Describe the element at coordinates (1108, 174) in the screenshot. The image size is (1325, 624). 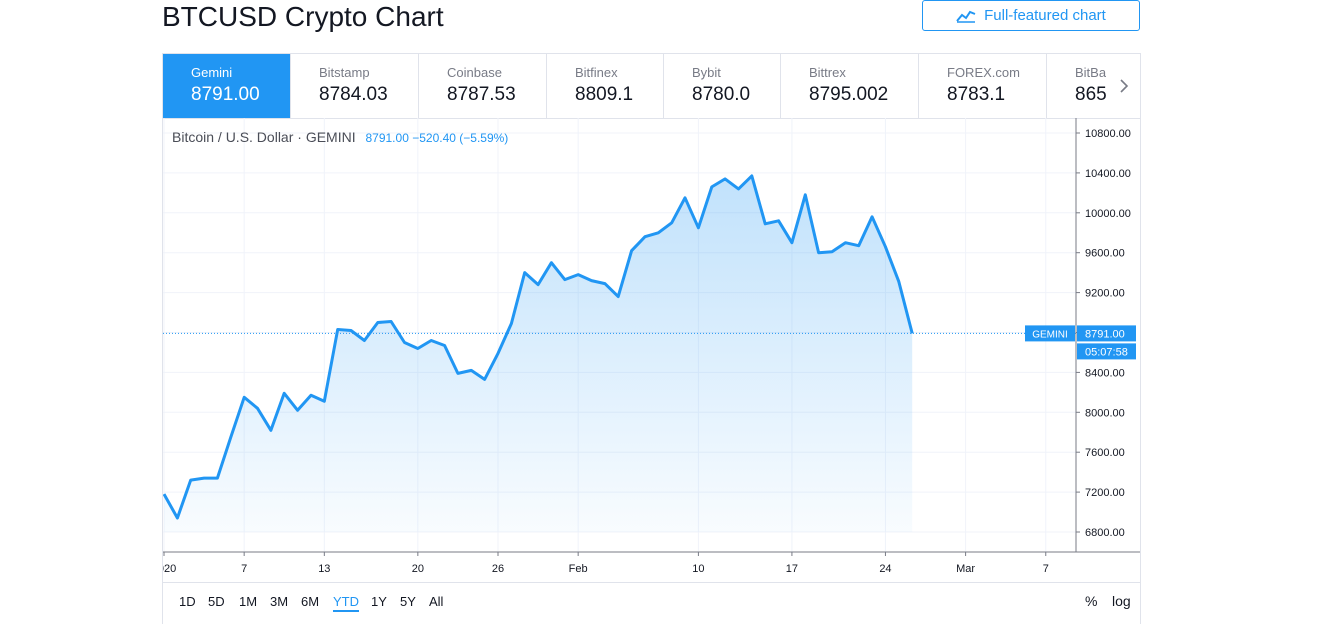
I see `y-tick-label: 10400.00` at that location.